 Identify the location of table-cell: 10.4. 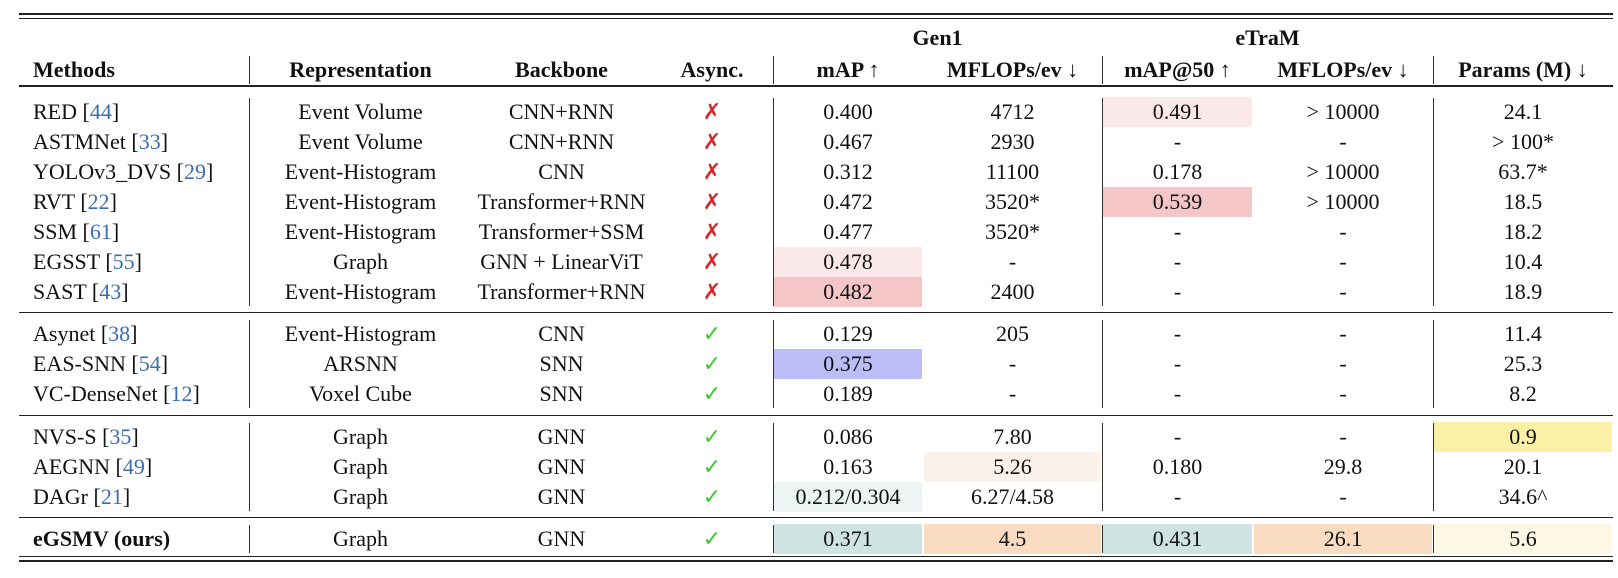
(1523, 261).